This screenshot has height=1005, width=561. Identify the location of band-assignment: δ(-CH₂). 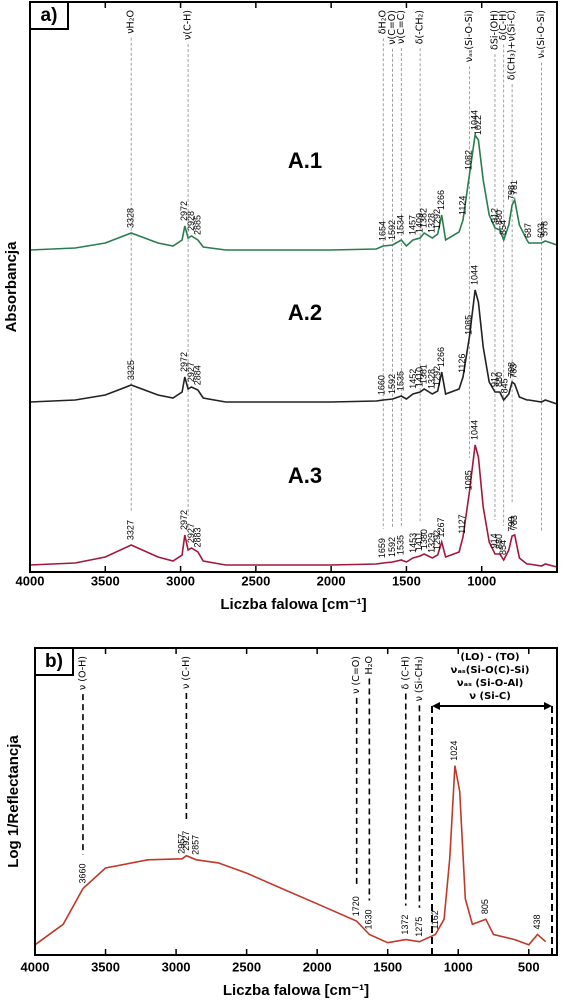
(420, 27).